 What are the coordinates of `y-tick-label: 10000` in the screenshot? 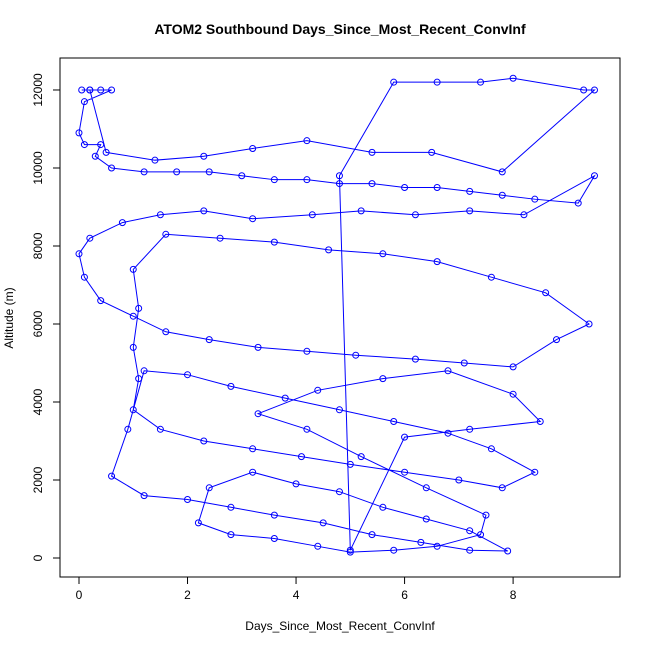 It's located at (38, 168).